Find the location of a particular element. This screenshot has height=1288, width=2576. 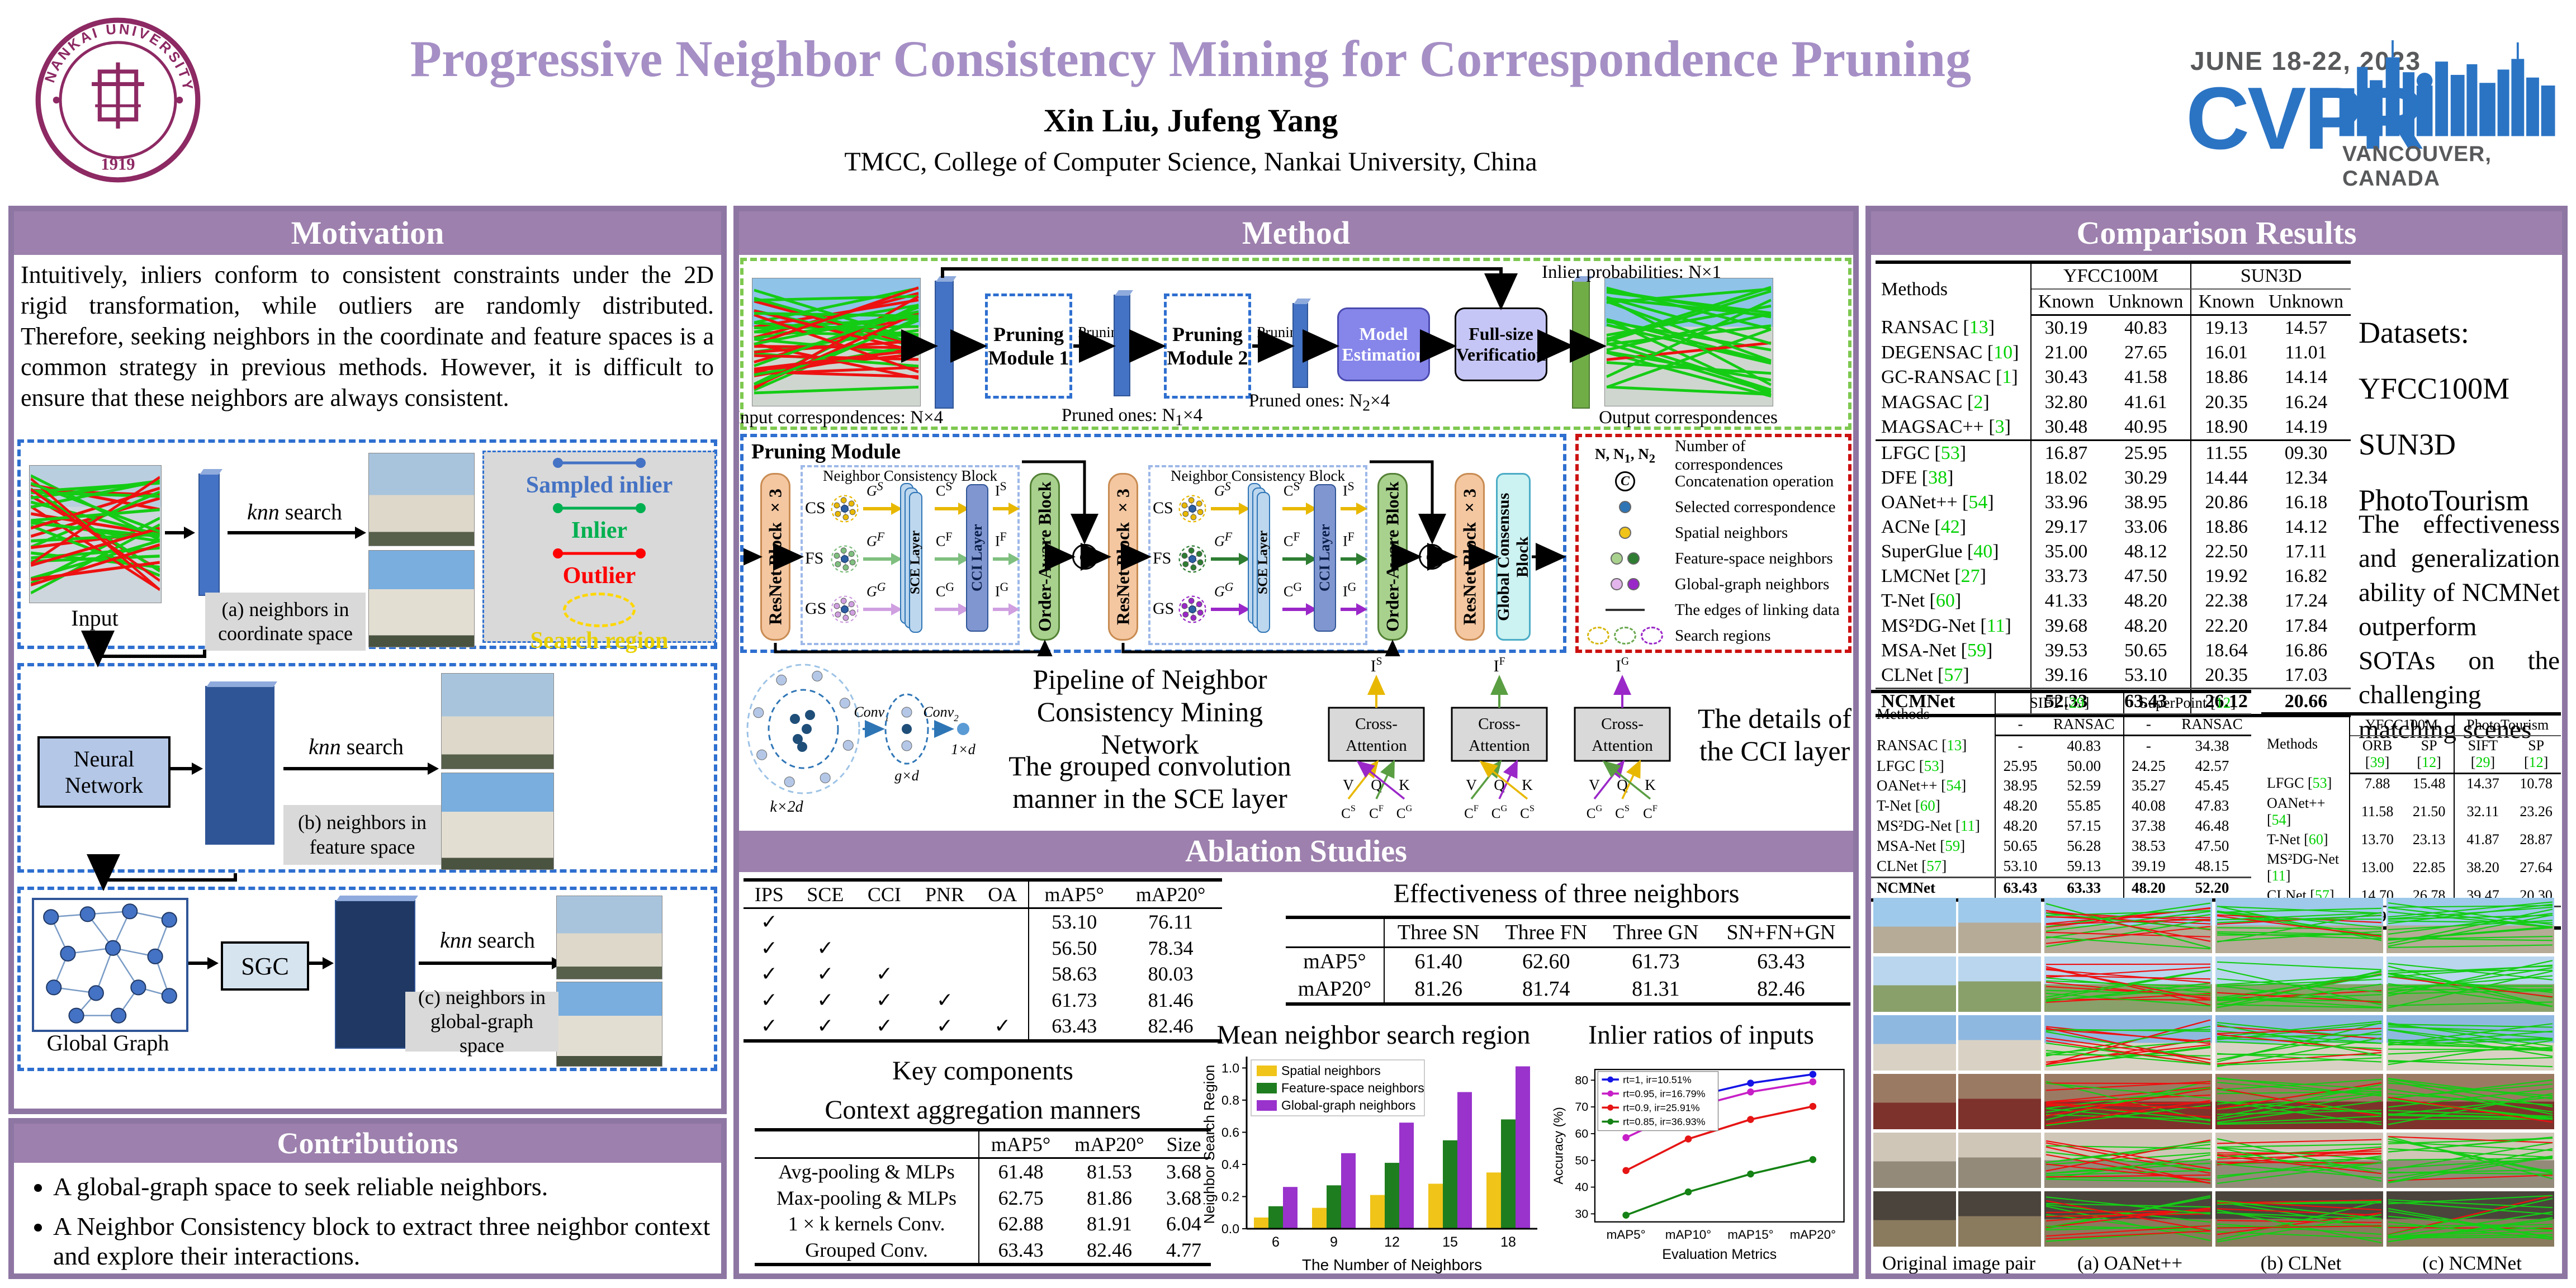

legend-search-region: Search region is located at coordinates (599, 624).